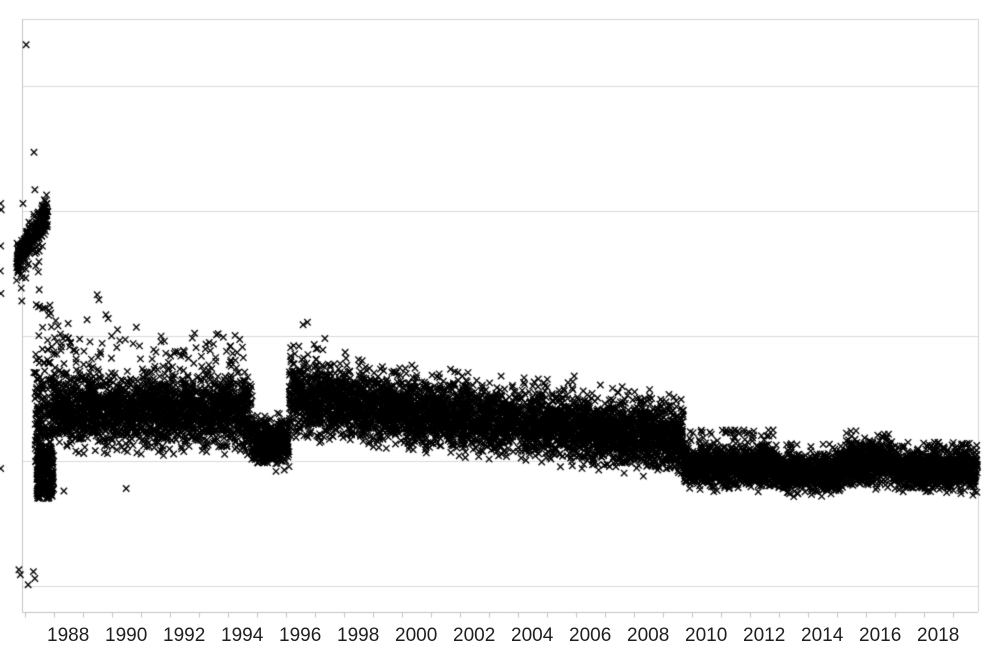 This screenshot has height=666, width=1000. What do you see at coordinates (416, 635) in the screenshot?
I see `x-axis-label: 2000` at bounding box center [416, 635].